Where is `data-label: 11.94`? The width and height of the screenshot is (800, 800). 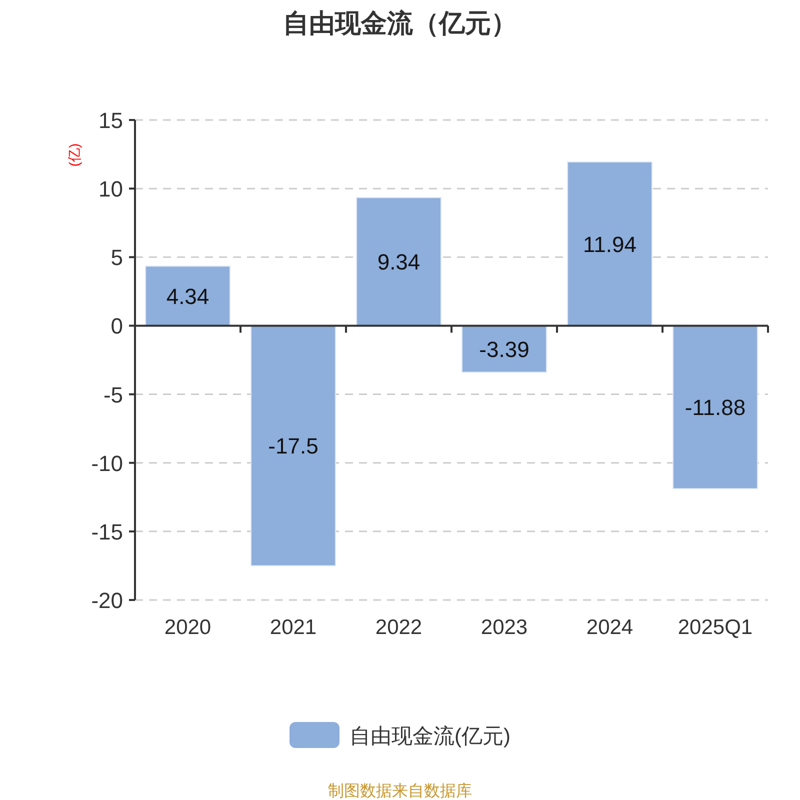
data-label: 11.94 is located at coordinates (609, 244).